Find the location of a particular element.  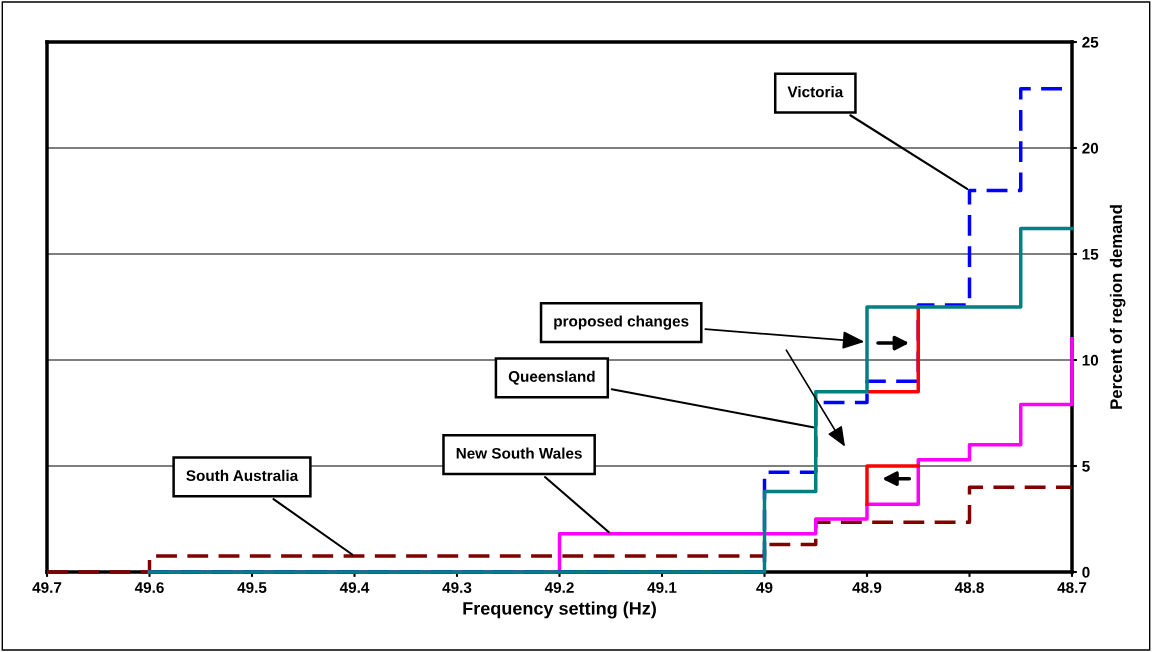

x-tick-label: 49.4 is located at coordinates (354, 587).